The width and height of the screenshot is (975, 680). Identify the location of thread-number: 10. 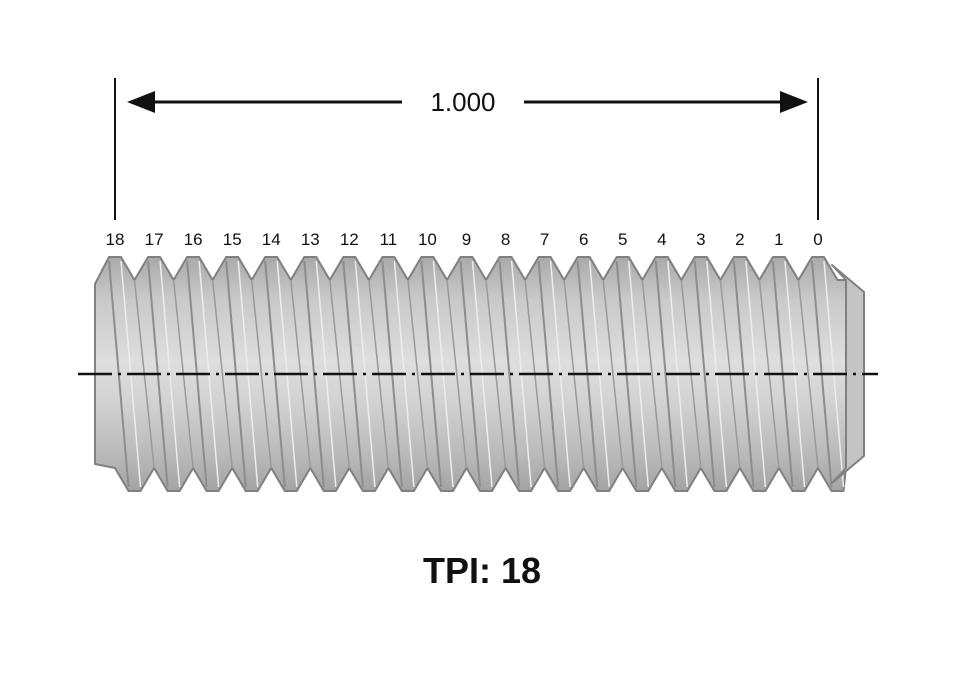
(427, 239).